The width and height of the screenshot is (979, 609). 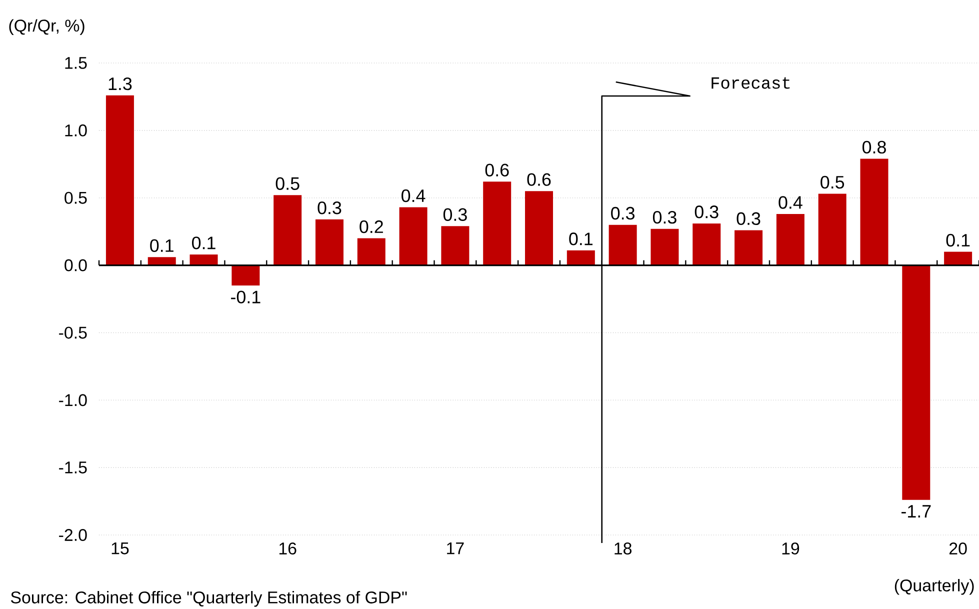 What do you see at coordinates (874, 147) in the screenshot?
I see `data-label: 0.8` at bounding box center [874, 147].